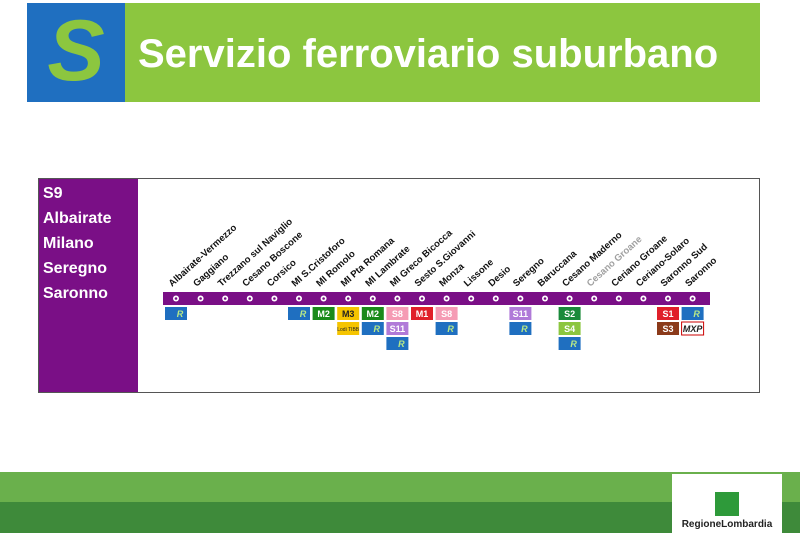 This screenshot has width=800, height=533. I want to click on footer-logo: RegioneLombardia, so click(727, 524).